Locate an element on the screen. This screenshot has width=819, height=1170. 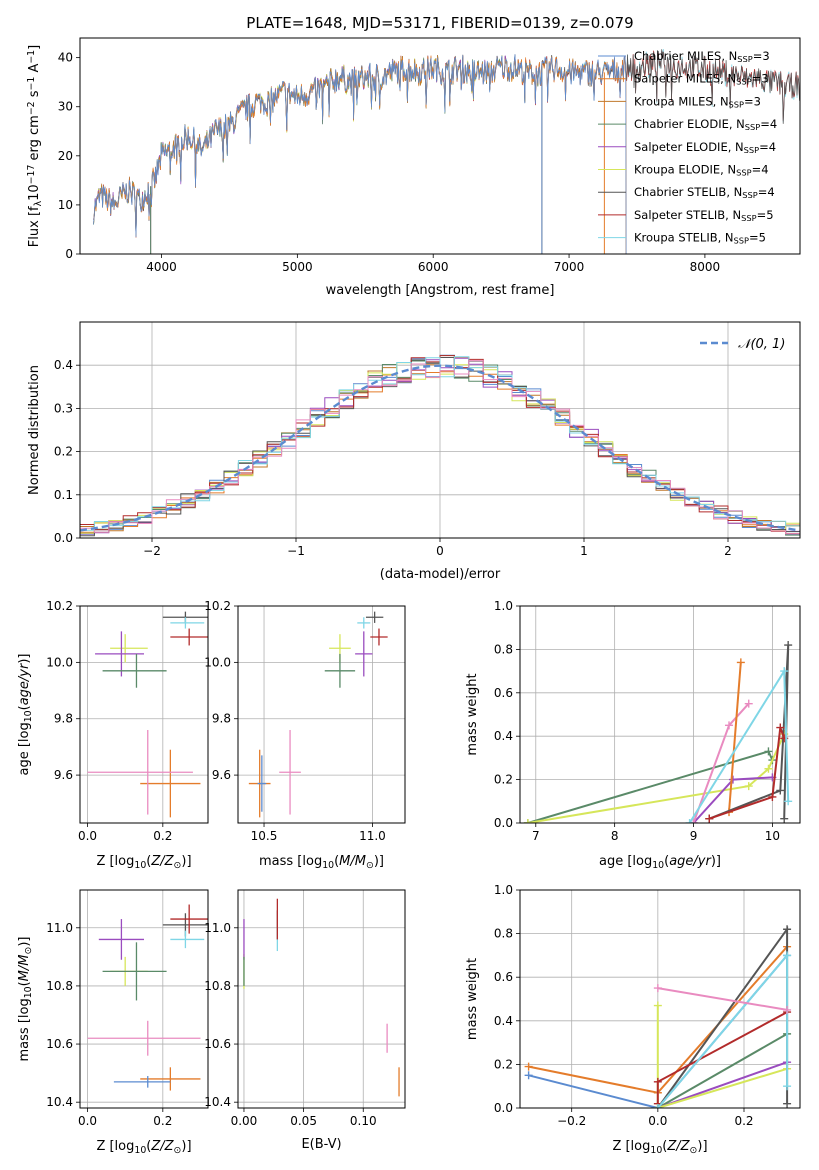
y-axis-label: Normed distribution is located at coordinates (34, 430).